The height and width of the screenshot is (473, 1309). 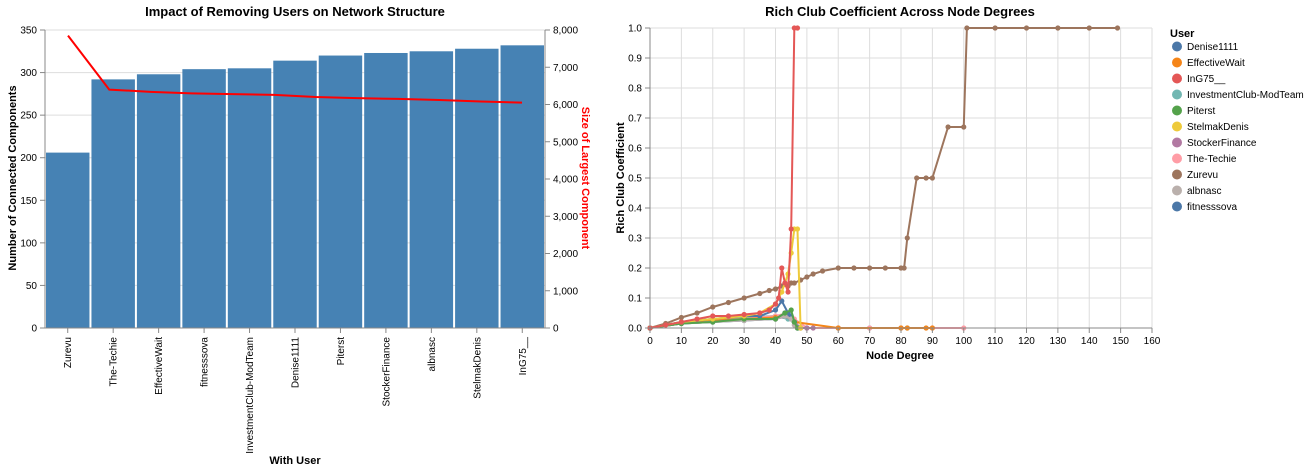 I want to click on chart1-y2-tick-label: 7,000, so click(x=565, y=68).